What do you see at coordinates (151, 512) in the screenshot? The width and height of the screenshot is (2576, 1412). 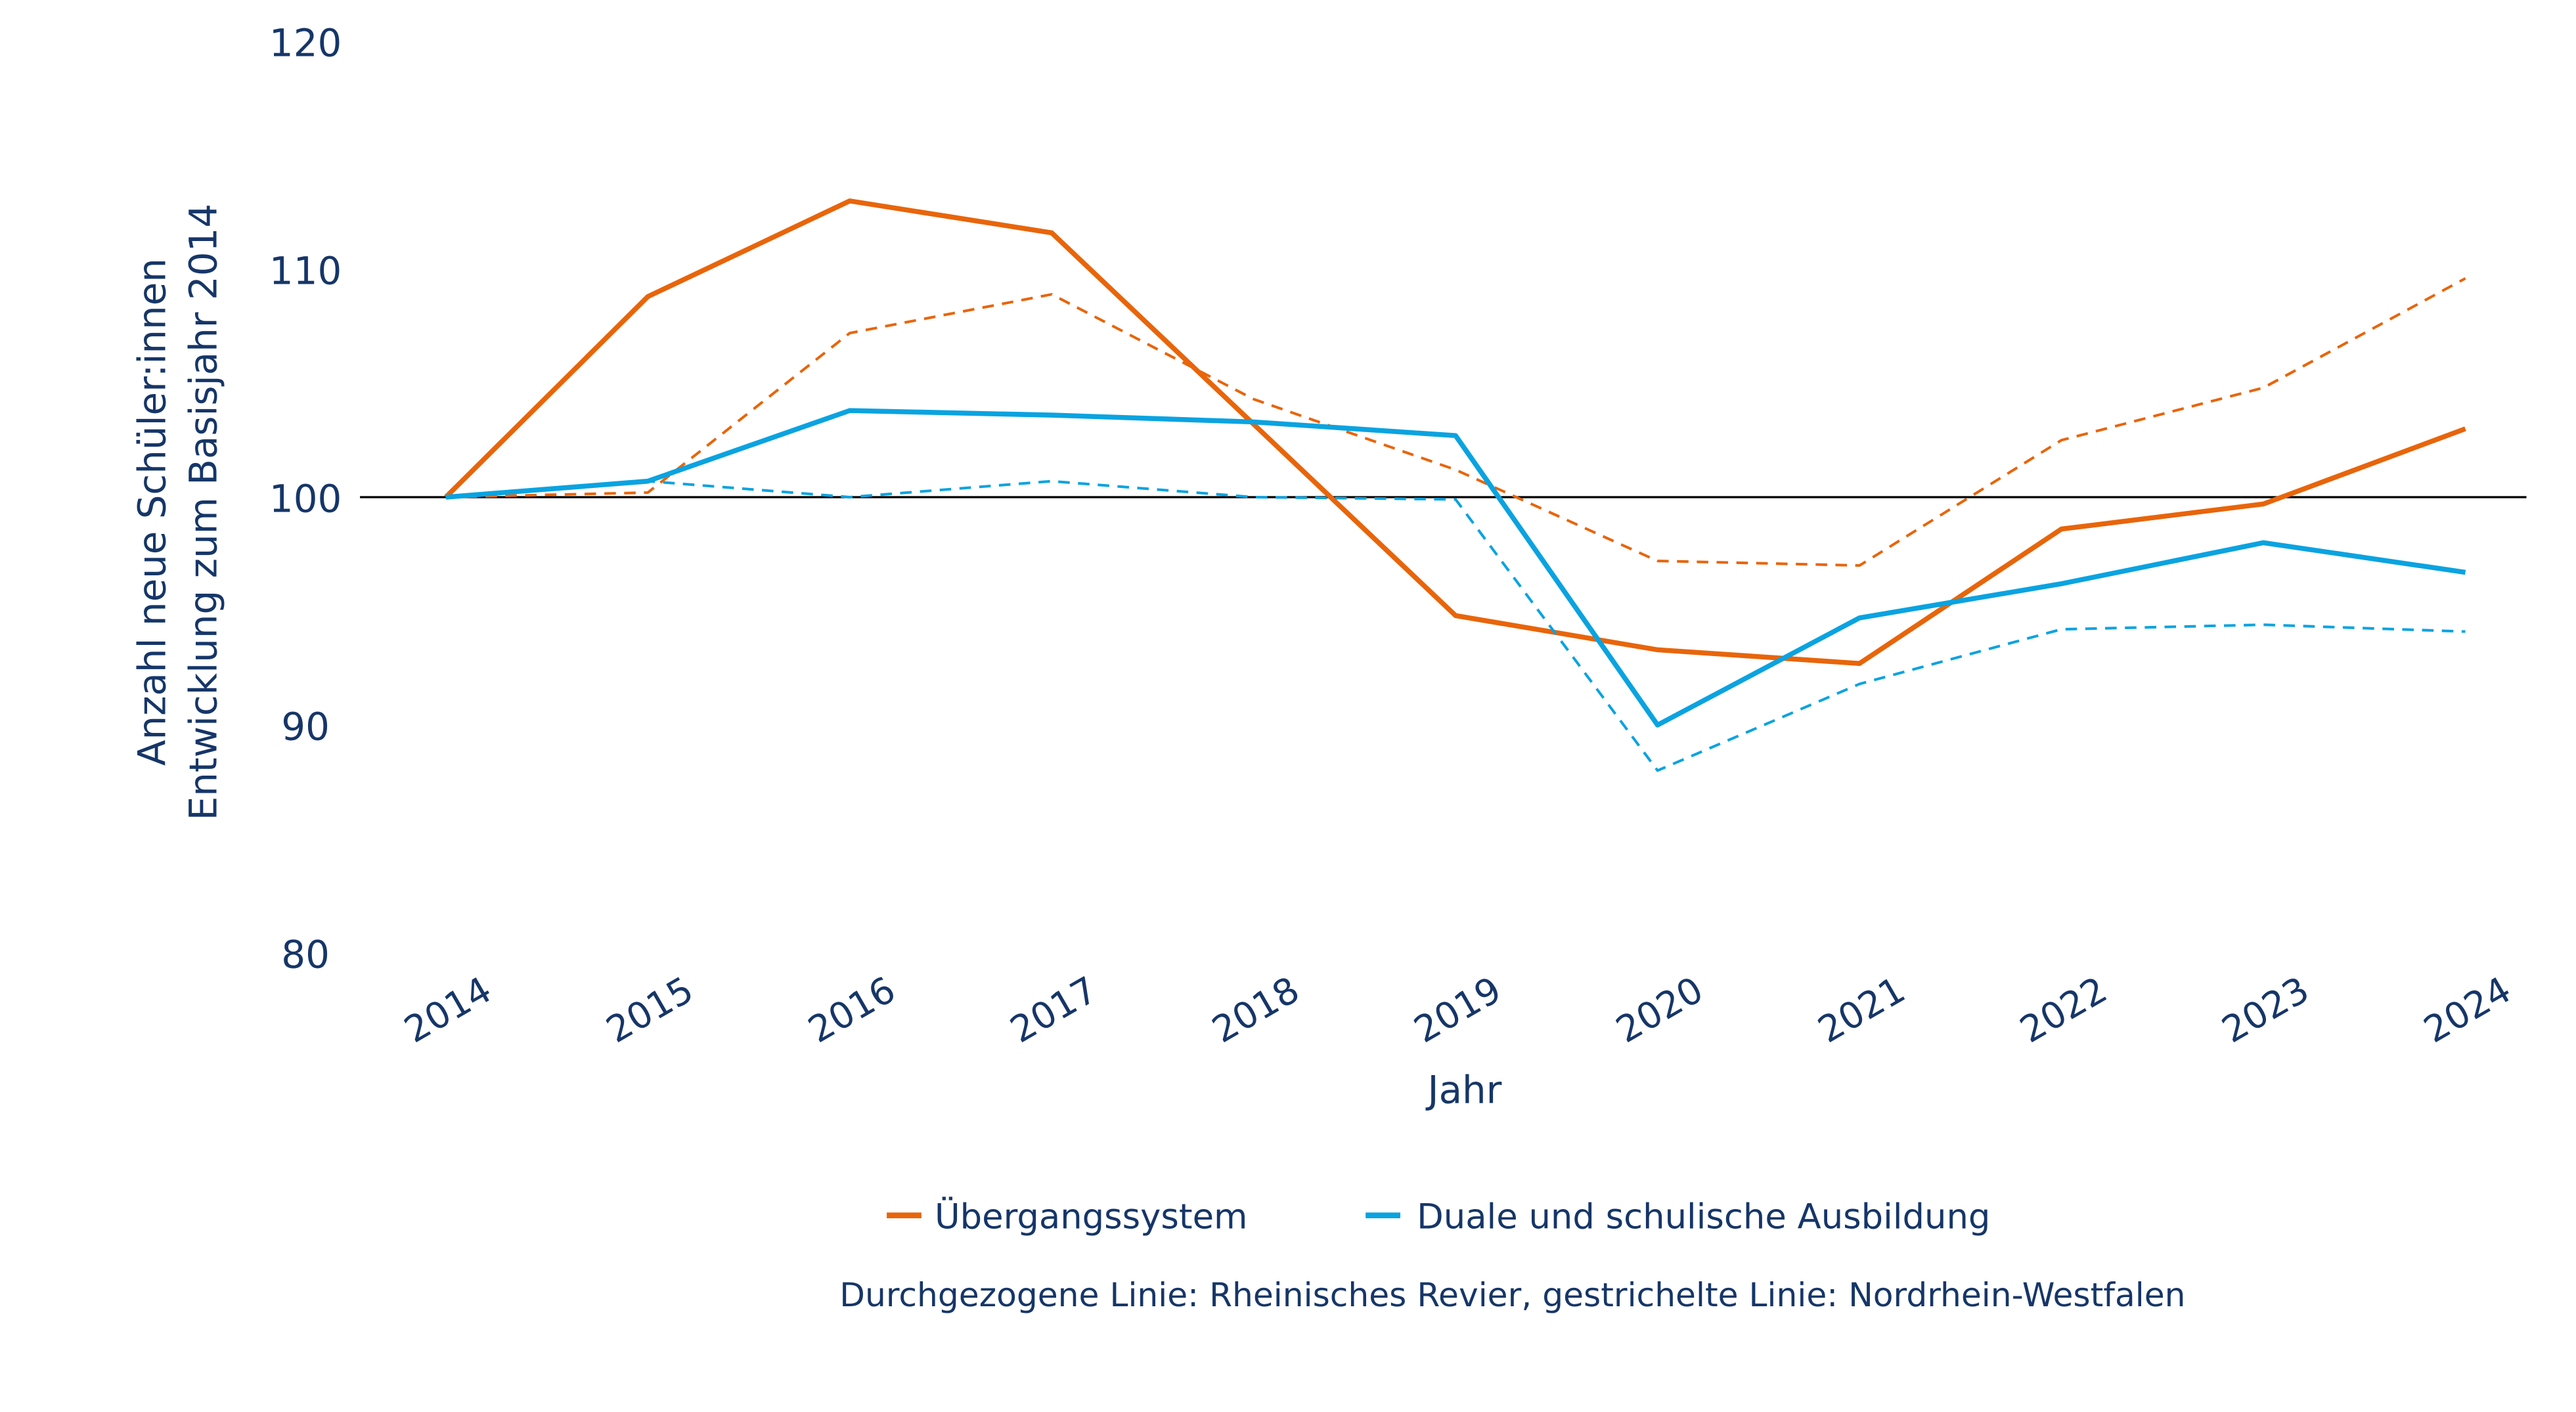 I see `y-axis-label-line-1: Anzahl neue Schüler:innen` at bounding box center [151, 512].